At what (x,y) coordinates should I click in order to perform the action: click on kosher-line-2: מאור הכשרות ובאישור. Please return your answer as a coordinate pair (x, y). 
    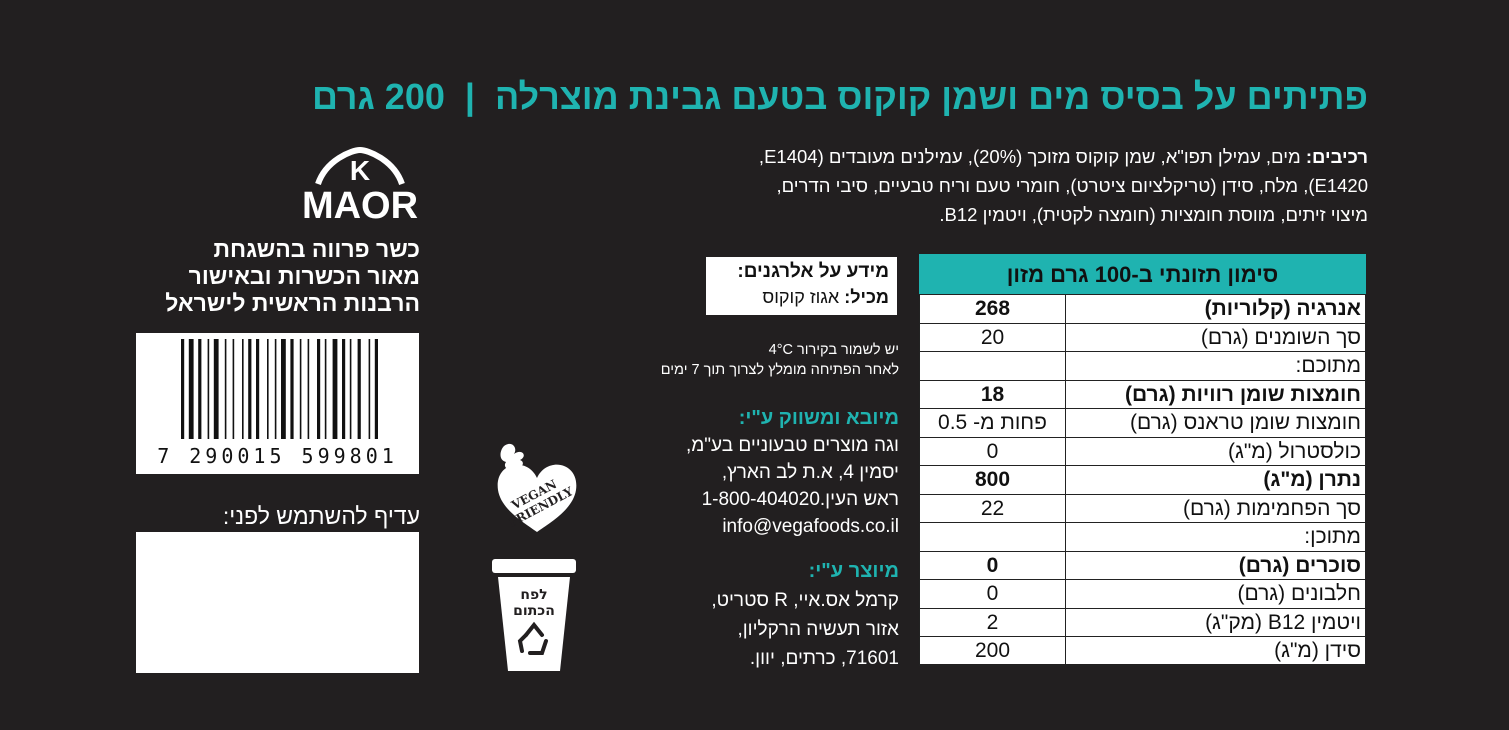
    Looking at the image, I should click on (304, 276).